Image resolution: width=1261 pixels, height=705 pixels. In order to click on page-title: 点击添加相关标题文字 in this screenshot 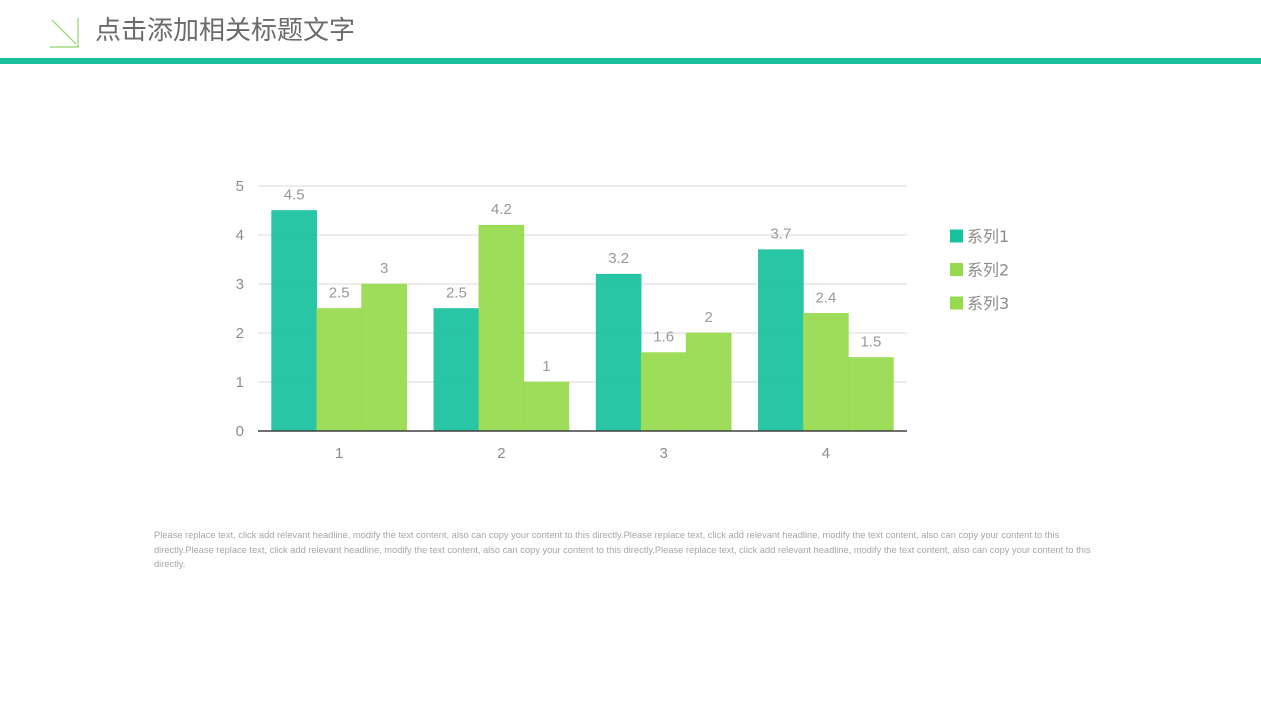, I will do `click(225, 31)`.